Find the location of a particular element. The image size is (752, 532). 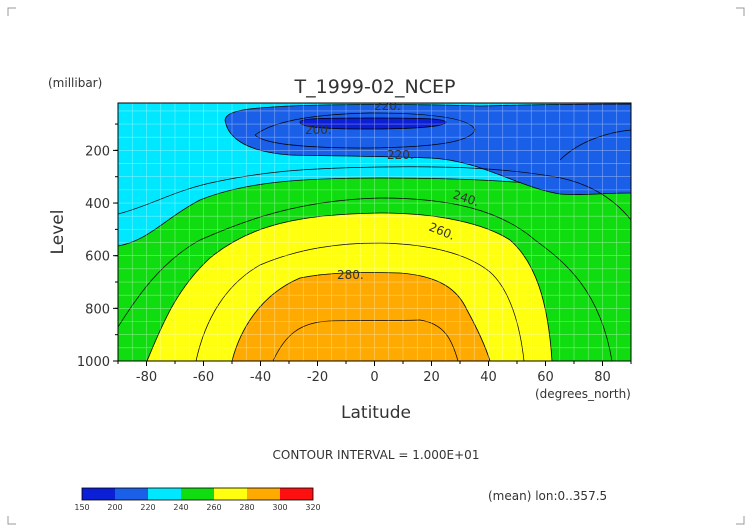

colorbar-level-label: 150 is located at coordinates (81, 507).